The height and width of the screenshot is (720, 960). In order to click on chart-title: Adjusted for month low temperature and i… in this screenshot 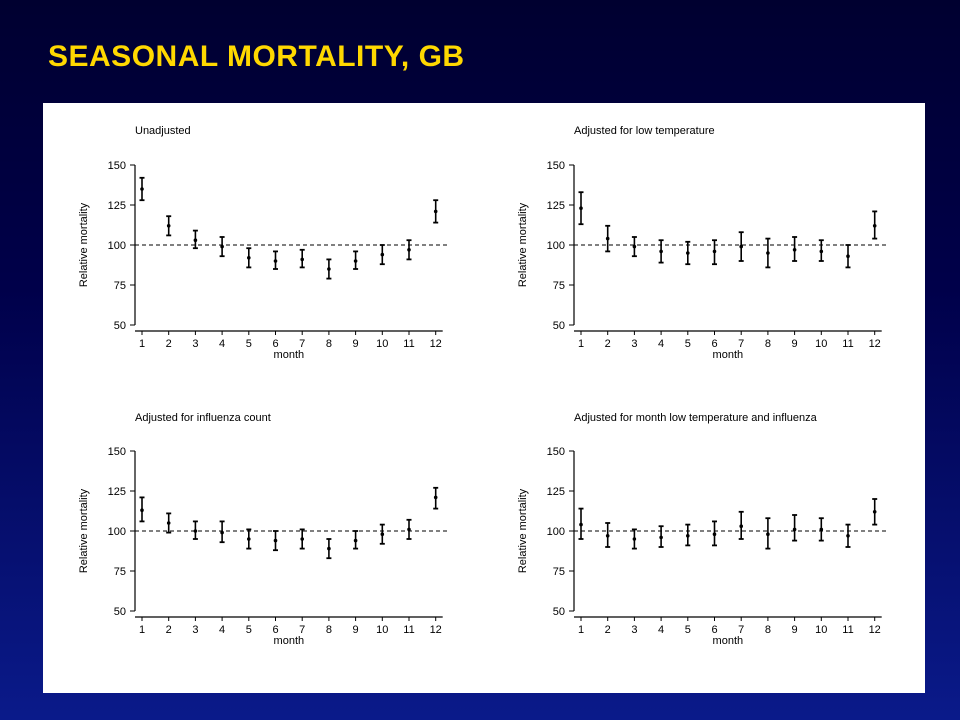, I will do `click(696, 418)`.